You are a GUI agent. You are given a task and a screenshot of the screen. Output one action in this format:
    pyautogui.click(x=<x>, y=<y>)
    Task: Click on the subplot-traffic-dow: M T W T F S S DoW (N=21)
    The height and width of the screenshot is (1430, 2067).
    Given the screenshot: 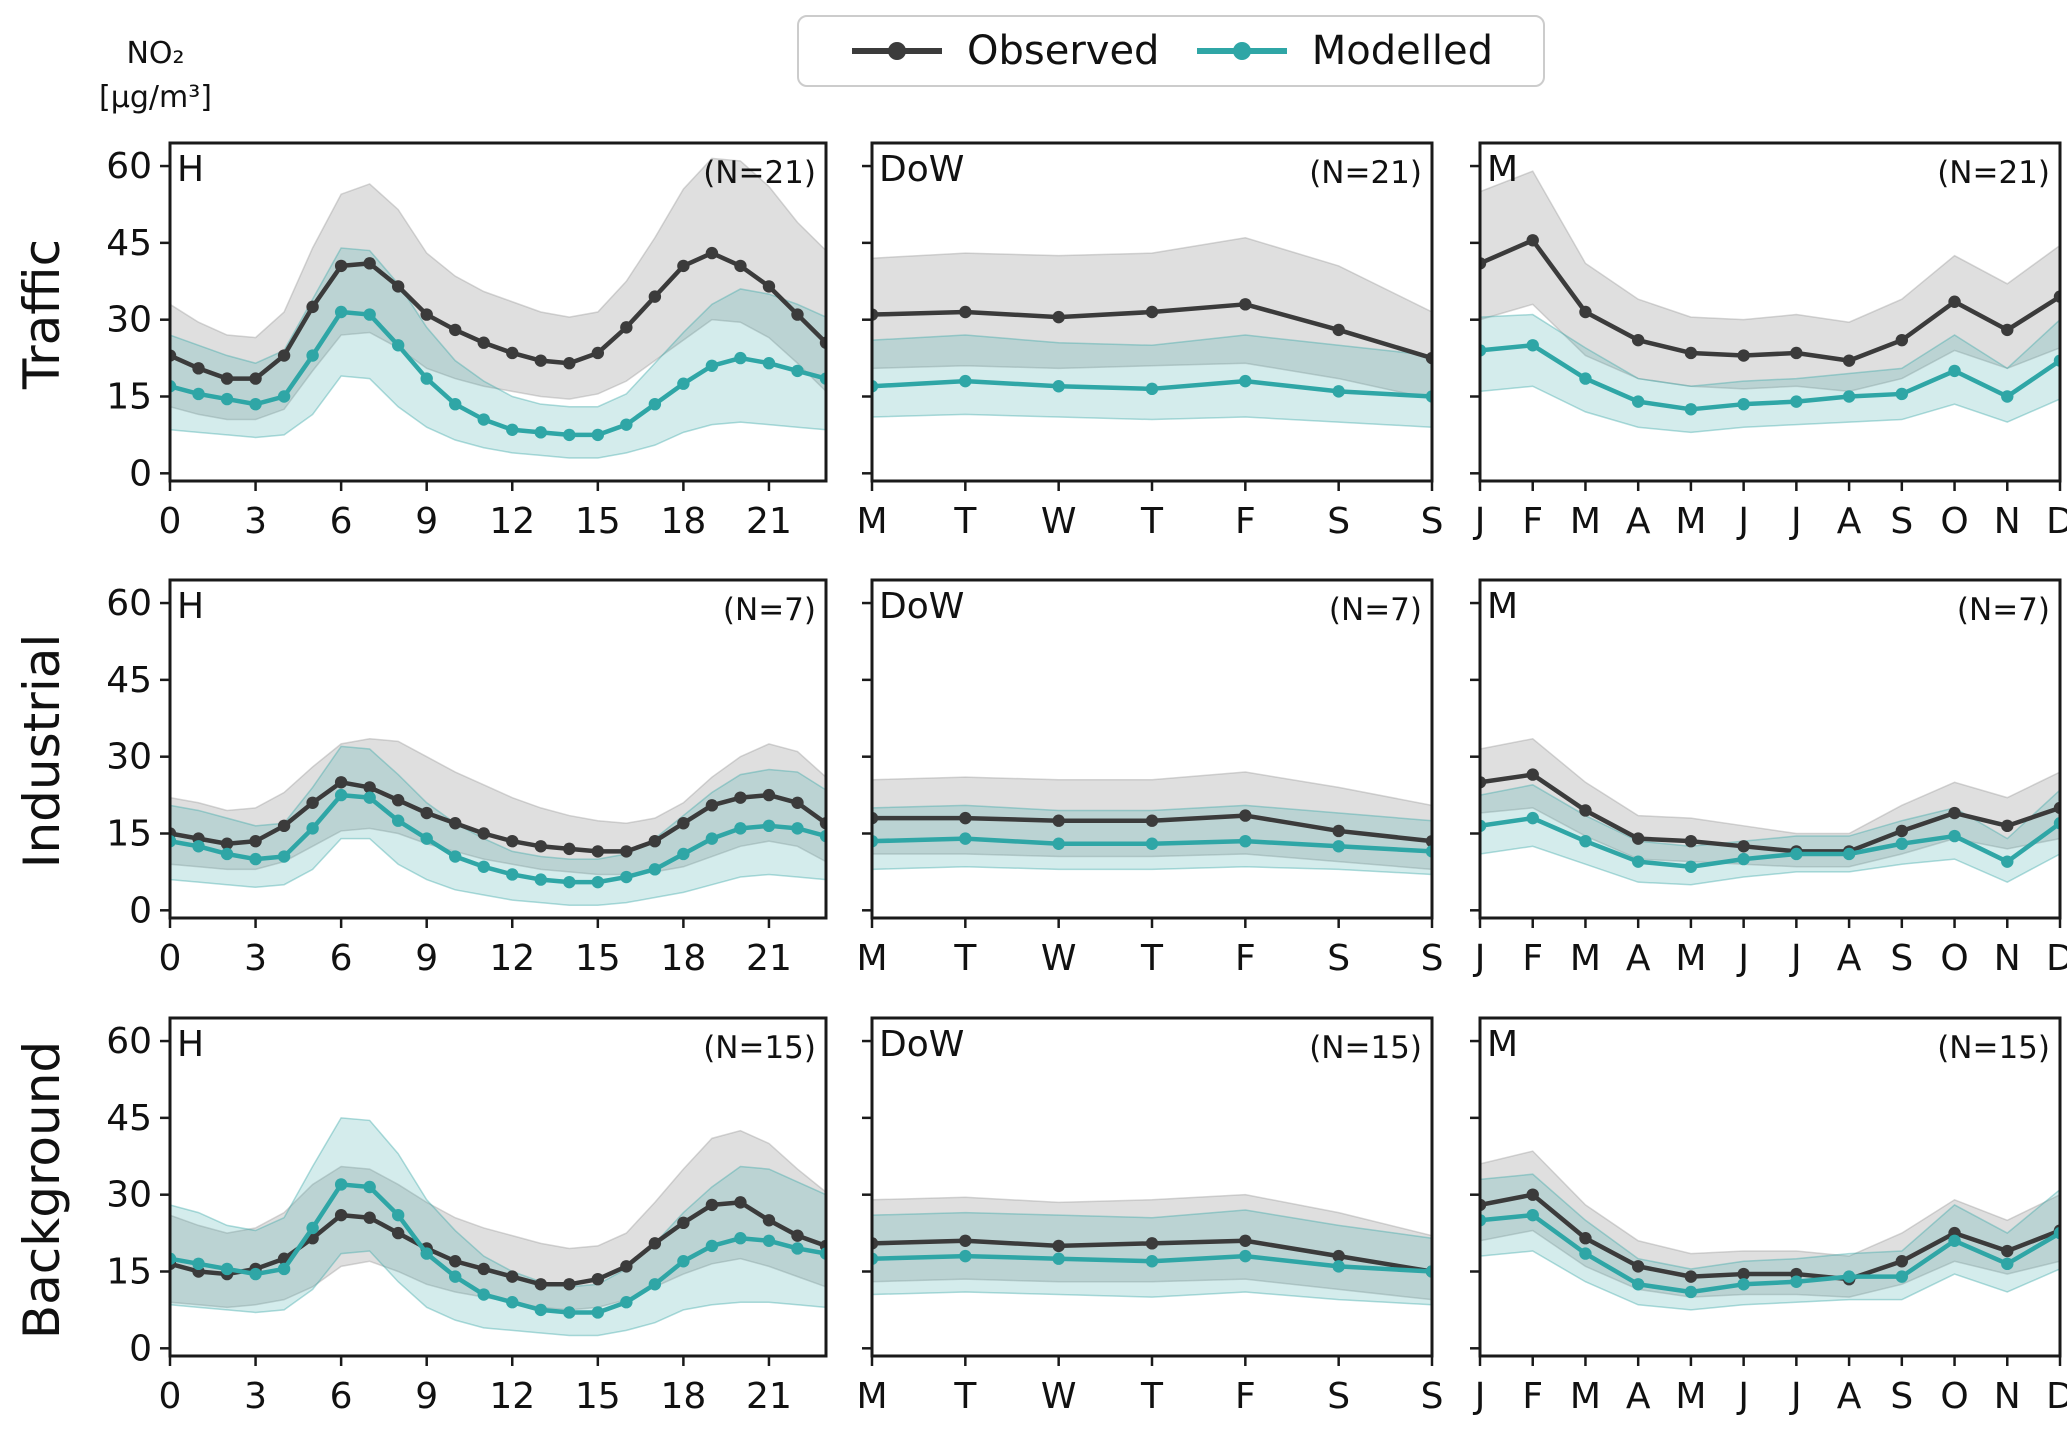 What is the action you would take?
    pyautogui.click(x=1149, y=341)
    